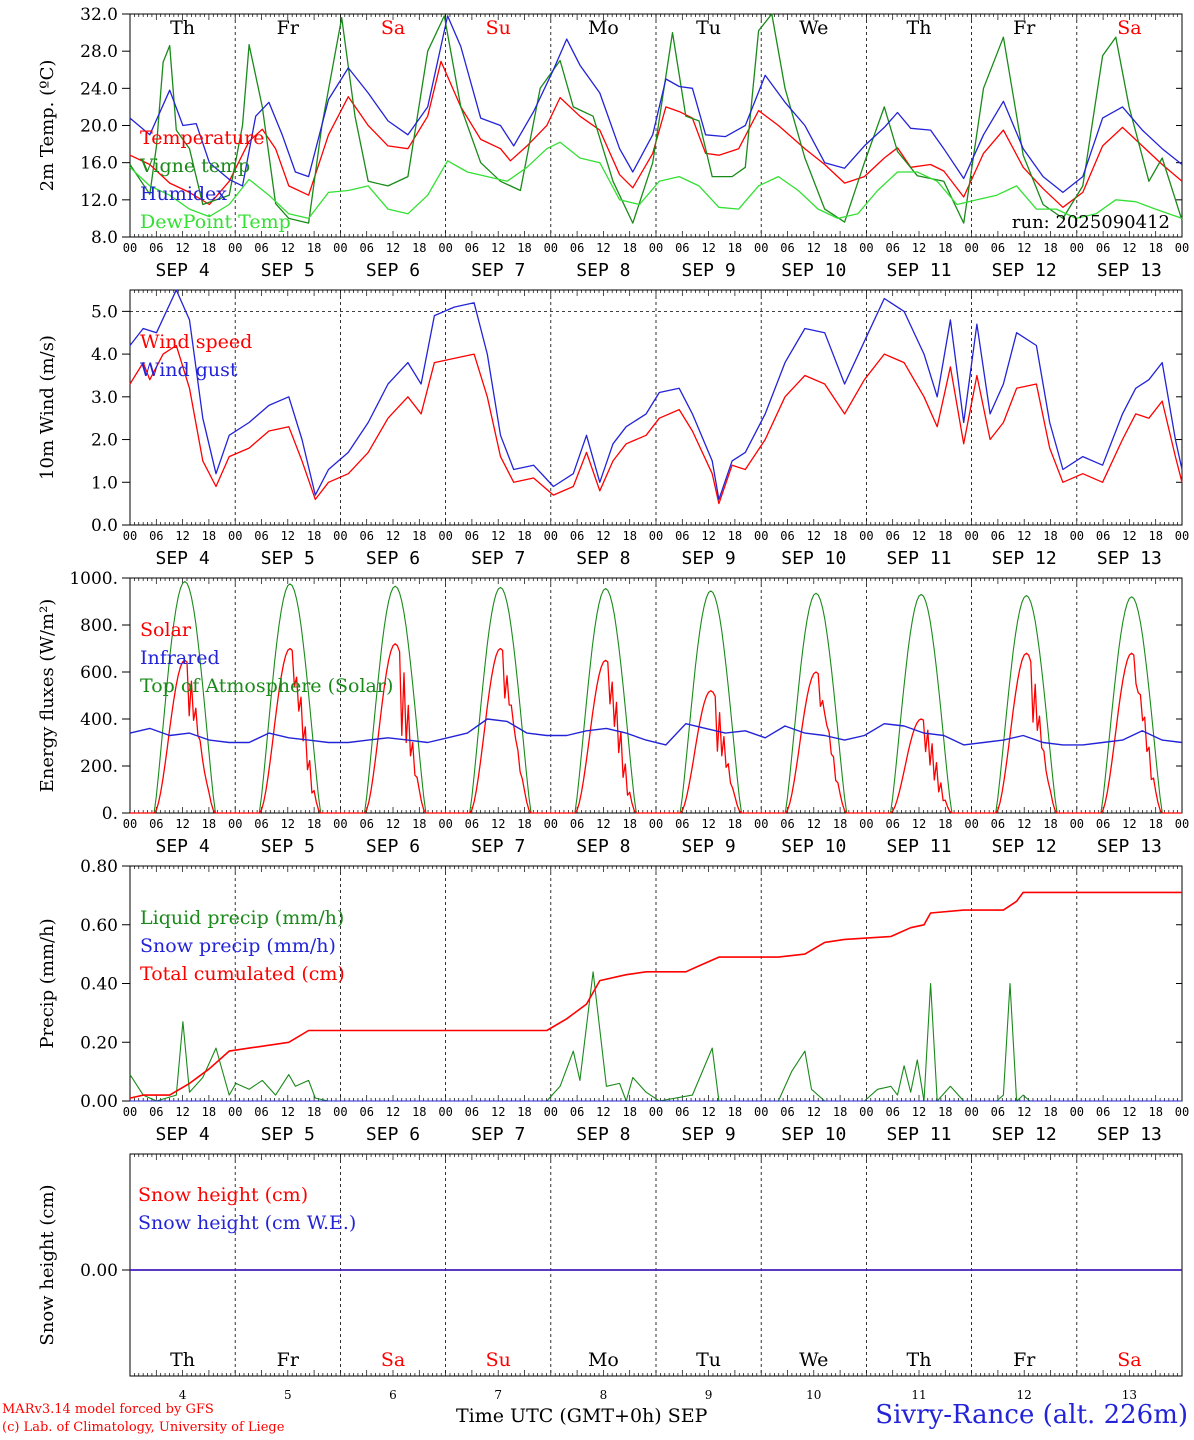 Image resolution: width=1194 pixels, height=1440 pixels. What do you see at coordinates (656, 118) in the screenshot?
I see `series-line-green` at bounding box center [656, 118].